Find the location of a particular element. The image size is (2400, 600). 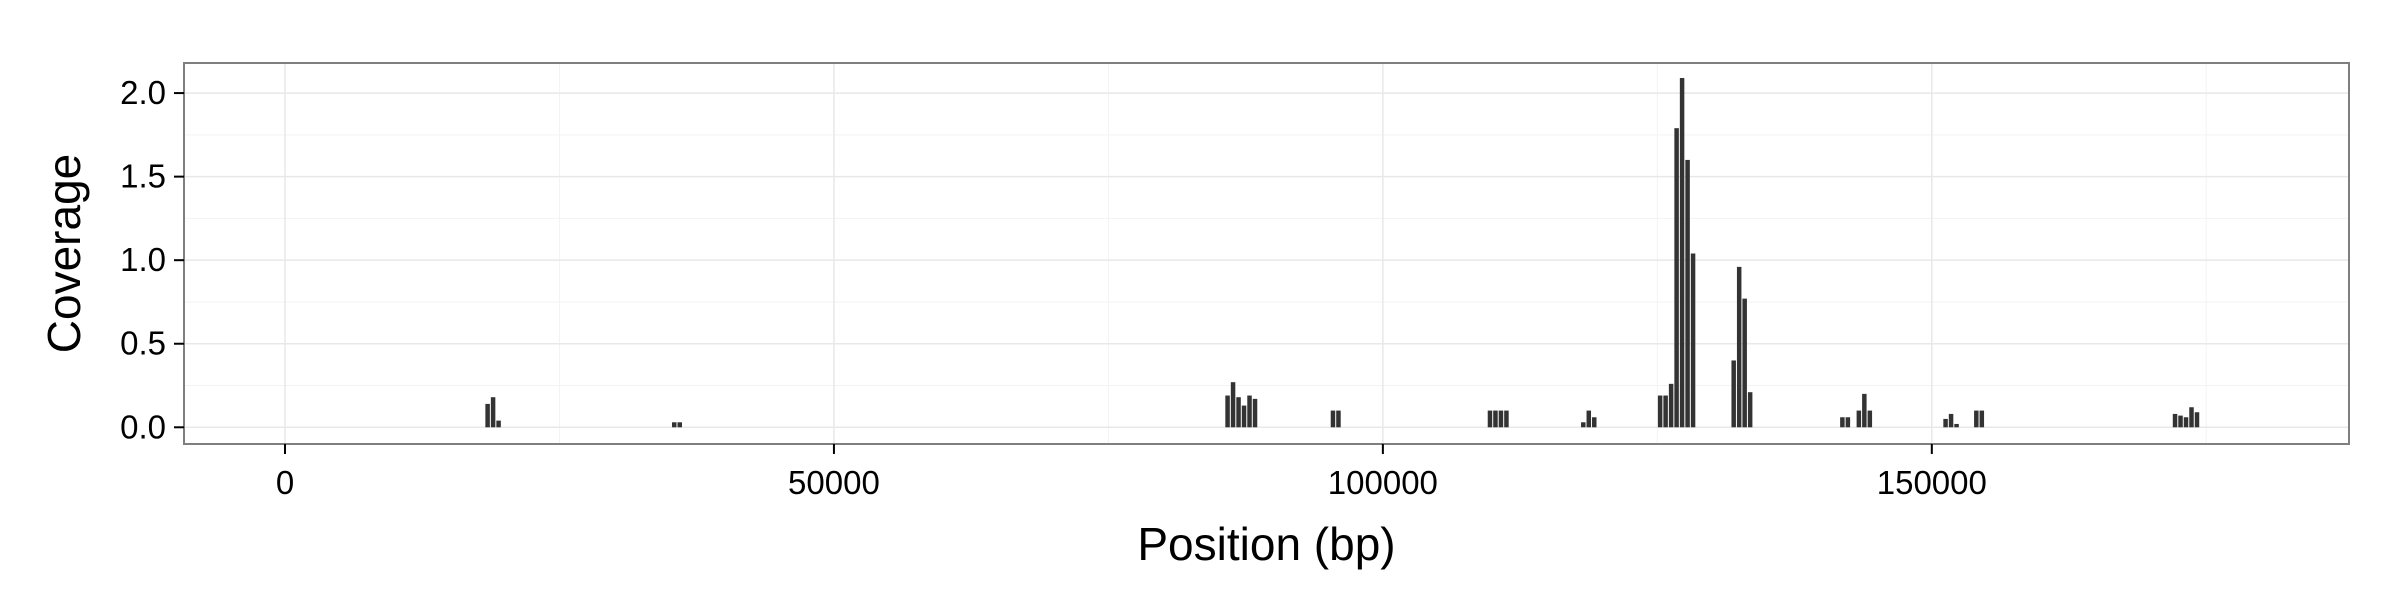

x-axis-title: Position (bp) is located at coordinates (1266, 544).